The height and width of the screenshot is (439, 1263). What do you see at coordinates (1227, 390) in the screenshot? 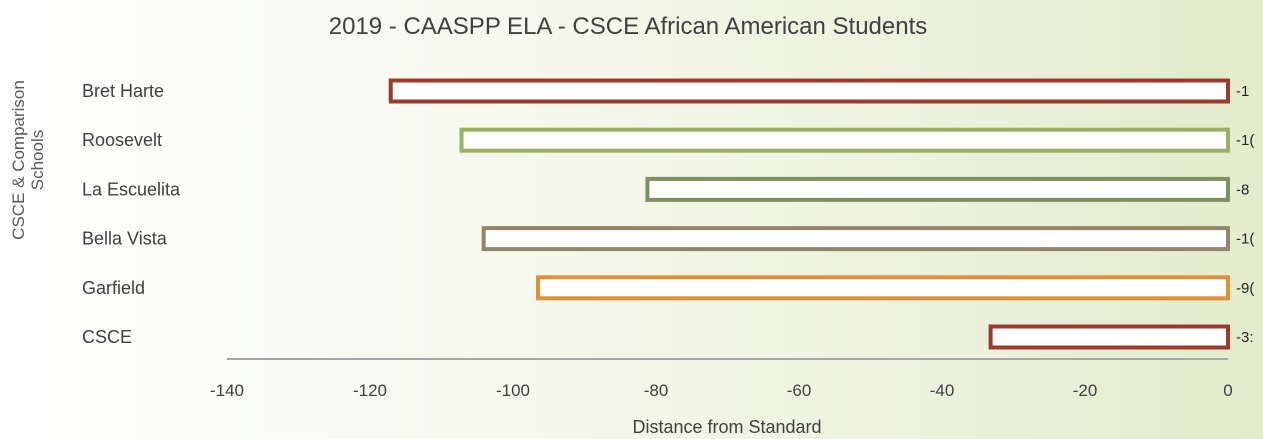
I see `x-tick-label: 0` at bounding box center [1227, 390].